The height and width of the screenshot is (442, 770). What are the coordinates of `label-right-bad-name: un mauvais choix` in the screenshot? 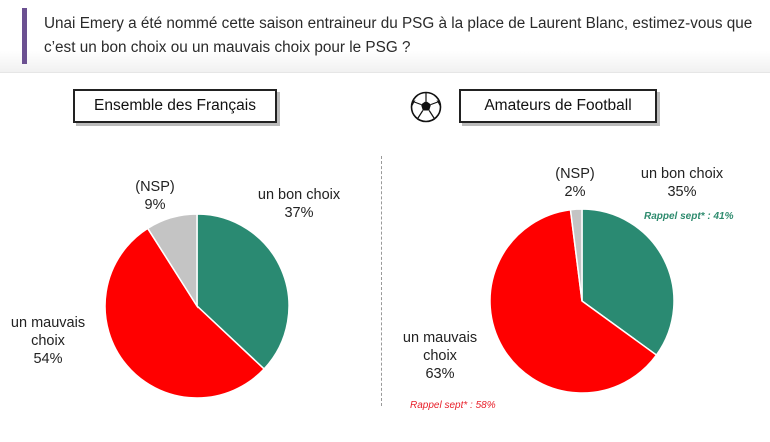 It's located at (440, 347).